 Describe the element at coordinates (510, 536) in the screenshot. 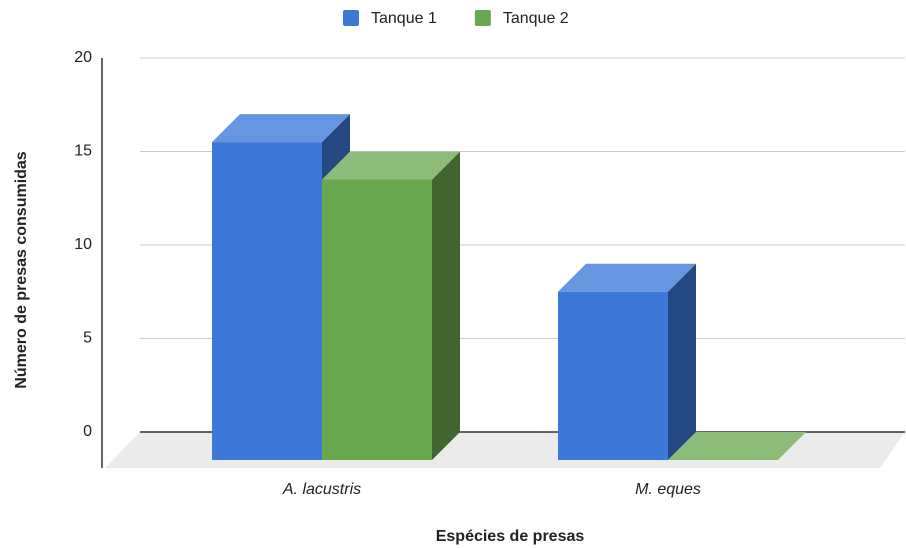

I see `x-axis-title: Espécies de presas` at that location.